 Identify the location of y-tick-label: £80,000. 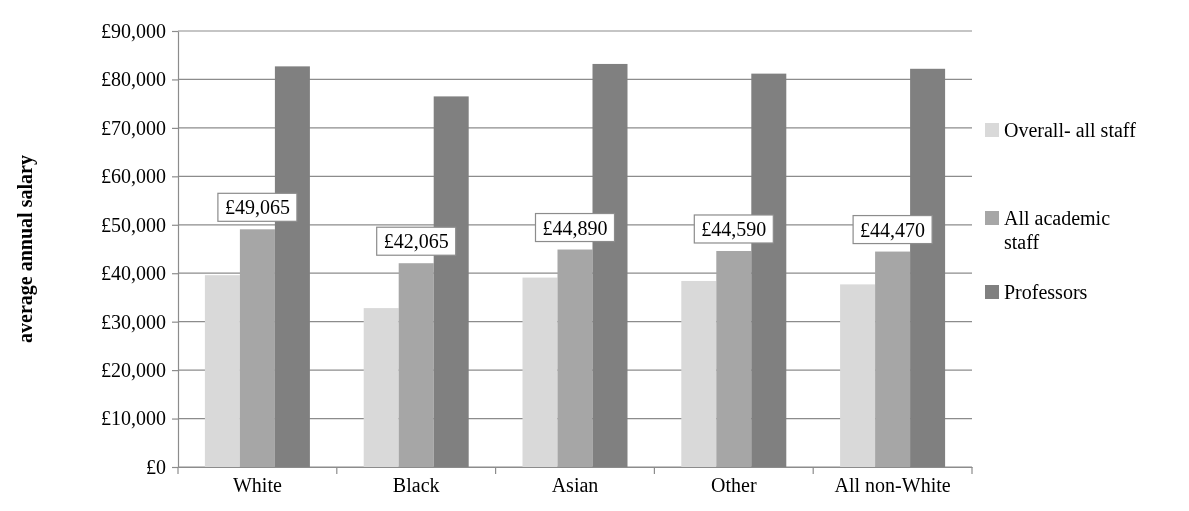
(133, 79).